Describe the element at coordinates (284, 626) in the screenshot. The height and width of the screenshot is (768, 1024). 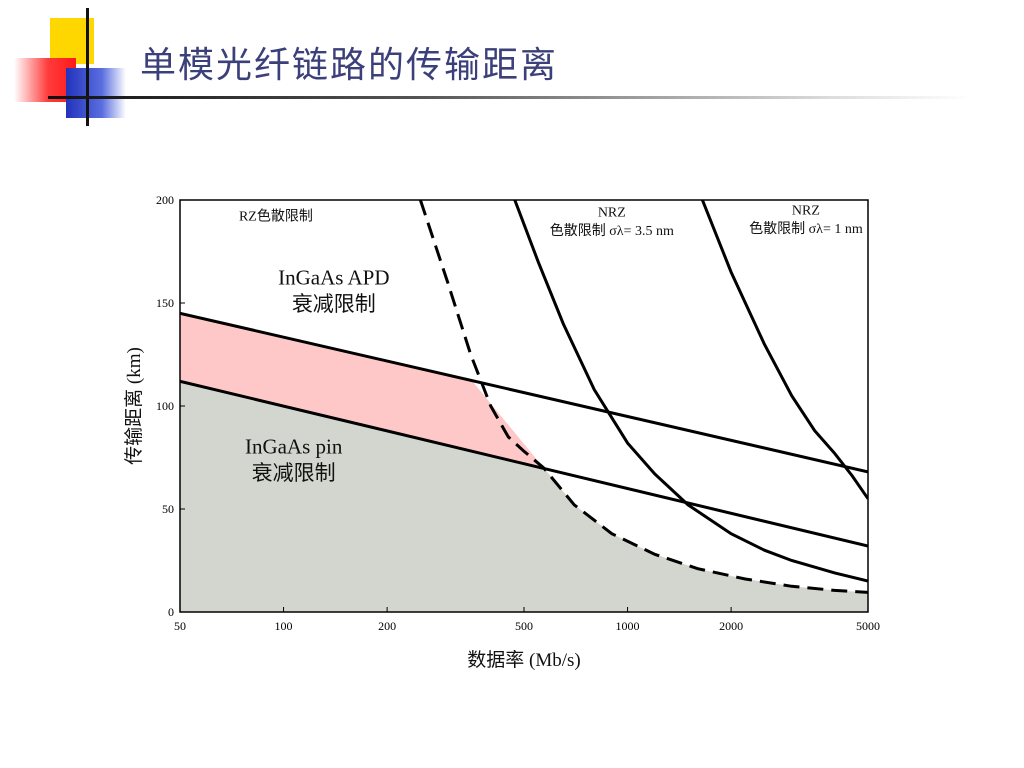
I see `x-tick-label: 100` at that location.